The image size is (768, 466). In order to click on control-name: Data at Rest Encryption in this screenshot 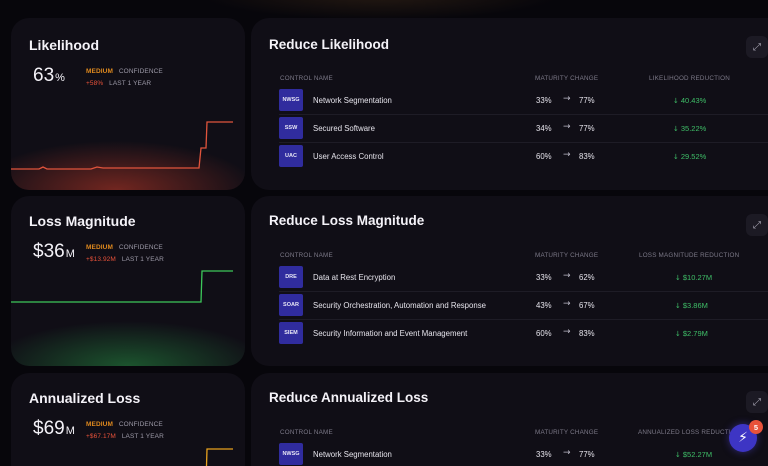, I will do `click(354, 277)`.